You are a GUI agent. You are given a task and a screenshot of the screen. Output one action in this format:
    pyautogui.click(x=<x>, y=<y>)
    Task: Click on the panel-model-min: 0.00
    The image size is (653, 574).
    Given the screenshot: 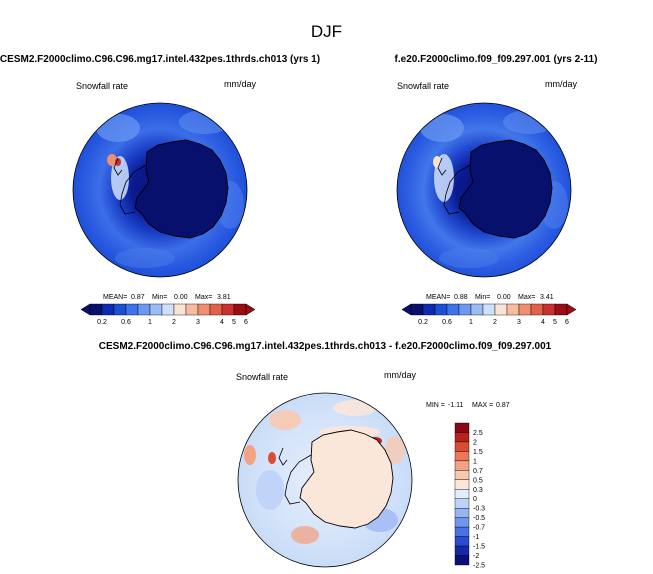 What is the action you would take?
    pyautogui.click(x=181, y=297)
    